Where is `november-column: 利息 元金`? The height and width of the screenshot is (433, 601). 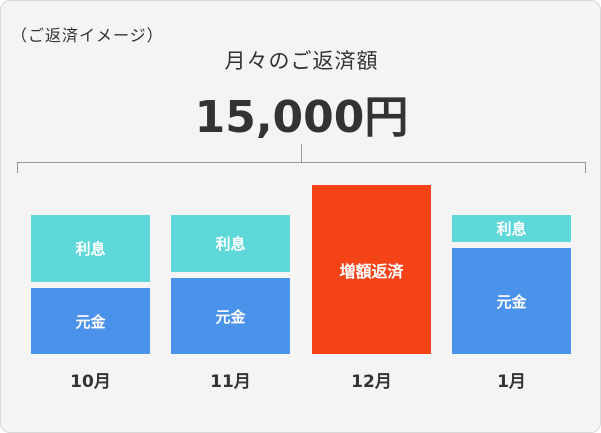
november-column: 利息 元金 is located at coordinates (230, 284).